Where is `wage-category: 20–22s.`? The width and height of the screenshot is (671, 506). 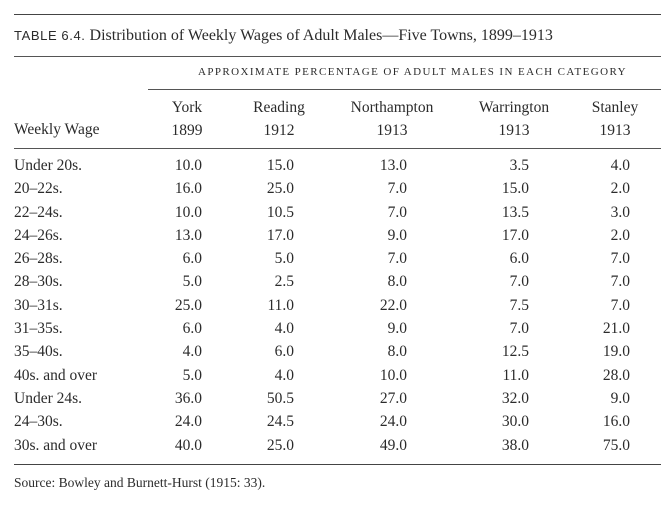 wage-category: 20–22s. is located at coordinates (38, 189).